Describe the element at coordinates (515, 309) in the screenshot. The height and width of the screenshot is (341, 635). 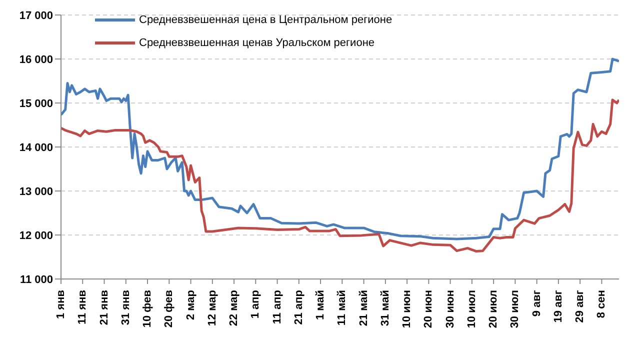
I see `x-tick-label: 30 июл` at that location.